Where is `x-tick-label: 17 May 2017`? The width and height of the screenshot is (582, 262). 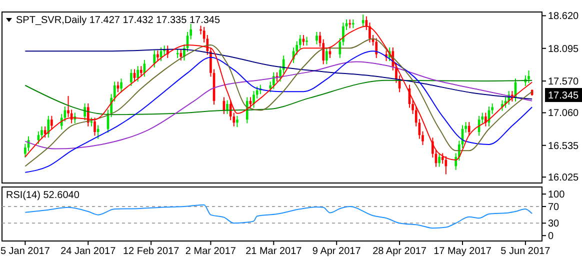 x-tick-label: 17 May 2017 is located at coordinates (463, 251).